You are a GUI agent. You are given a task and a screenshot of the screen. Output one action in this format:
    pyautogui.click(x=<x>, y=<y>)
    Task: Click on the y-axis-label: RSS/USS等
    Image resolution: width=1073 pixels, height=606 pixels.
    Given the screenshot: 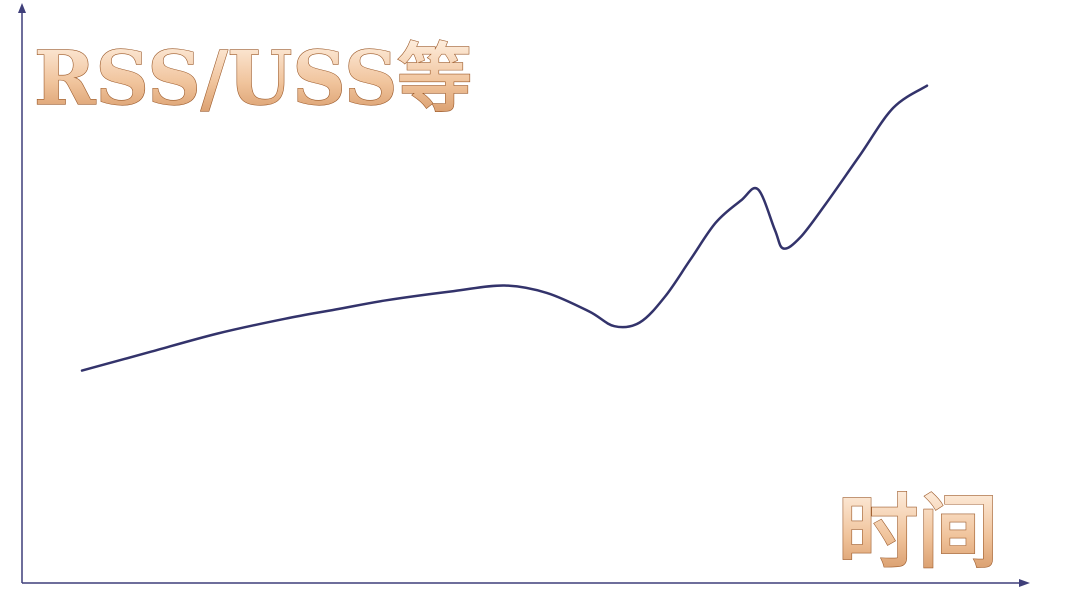 What is the action you would take?
    pyautogui.click(x=253, y=79)
    